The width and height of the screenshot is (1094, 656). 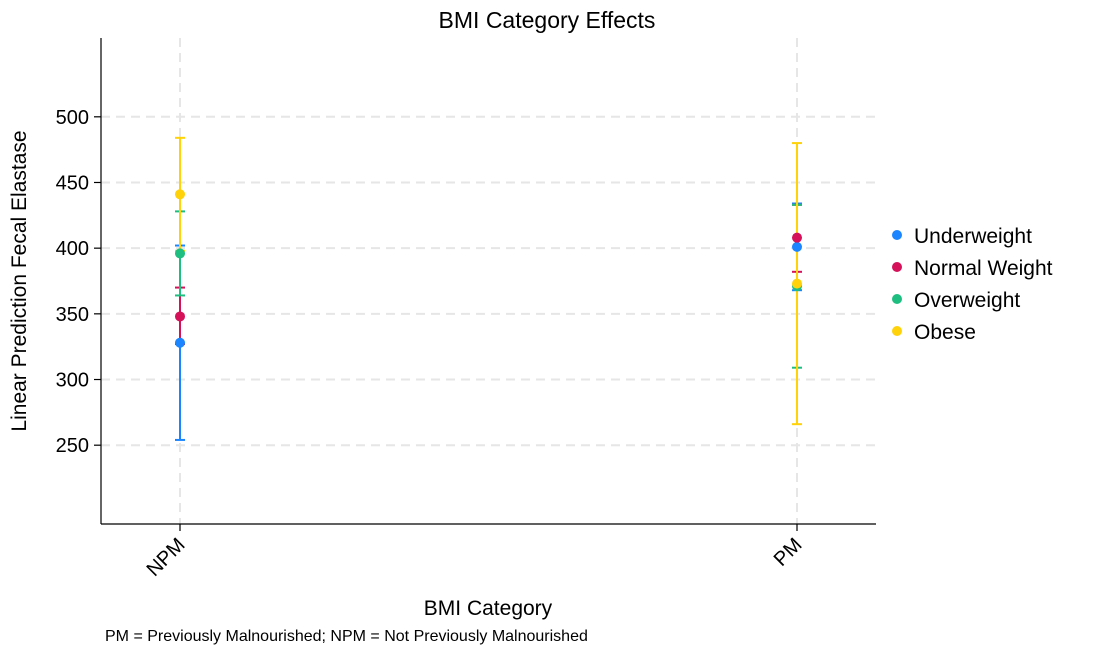 What do you see at coordinates (983, 268) in the screenshot?
I see `legend-label: Normal Weight` at bounding box center [983, 268].